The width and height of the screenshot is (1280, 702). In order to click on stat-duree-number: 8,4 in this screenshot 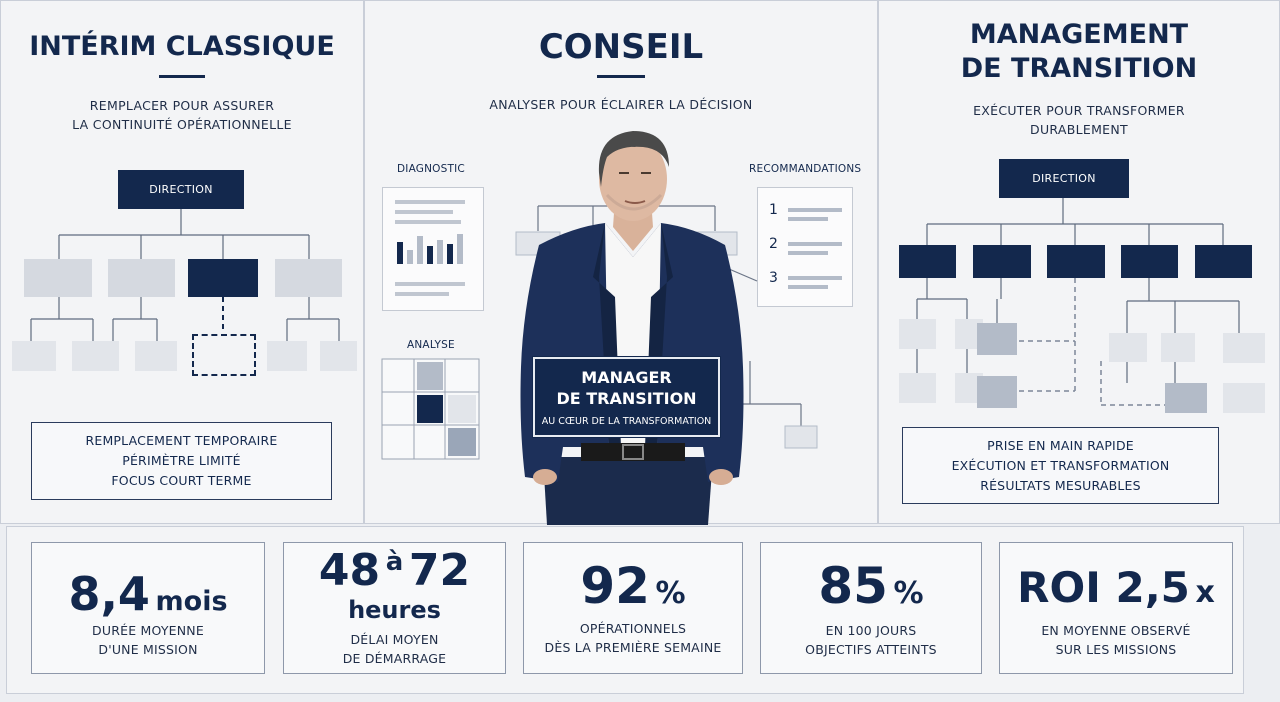, I will do `click(109, 594)`.